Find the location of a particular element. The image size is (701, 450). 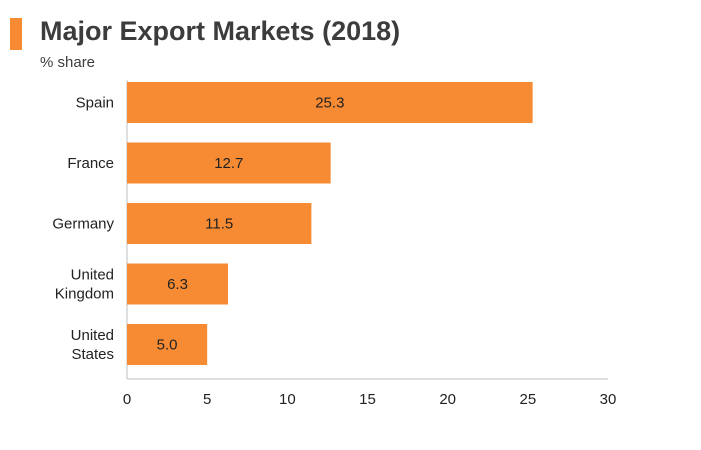

bar-united-kingdom is located at coordinates (178, 284).